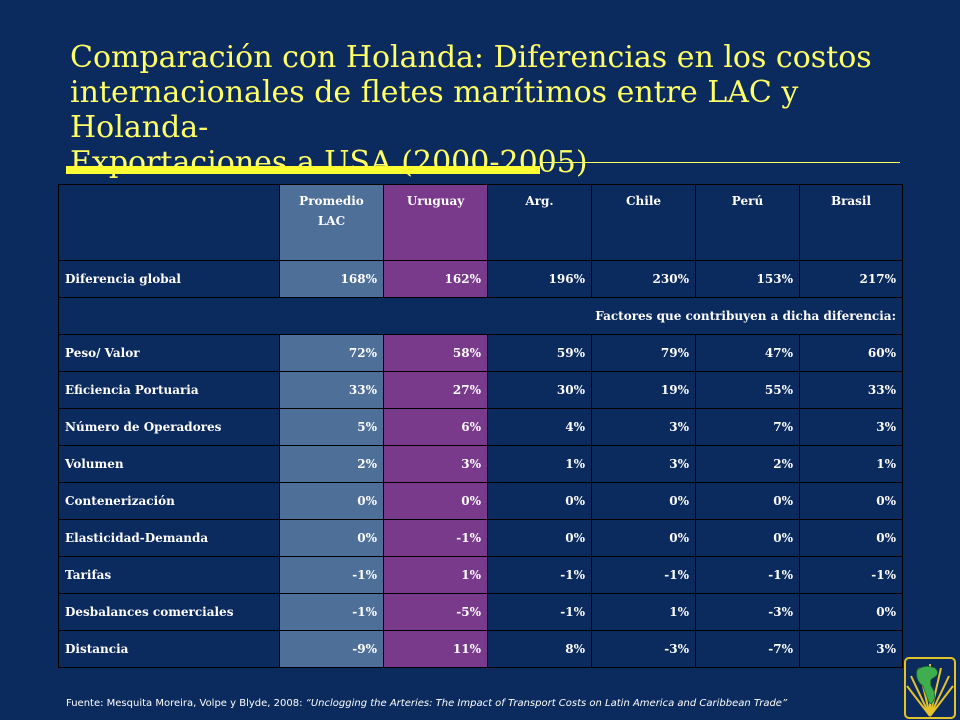 The width and height of the screenshot is (960, 720). Describe the element at coordinates (169, 612) in the screenshot. I see `row-label: Desbalances comerciales` at that location.